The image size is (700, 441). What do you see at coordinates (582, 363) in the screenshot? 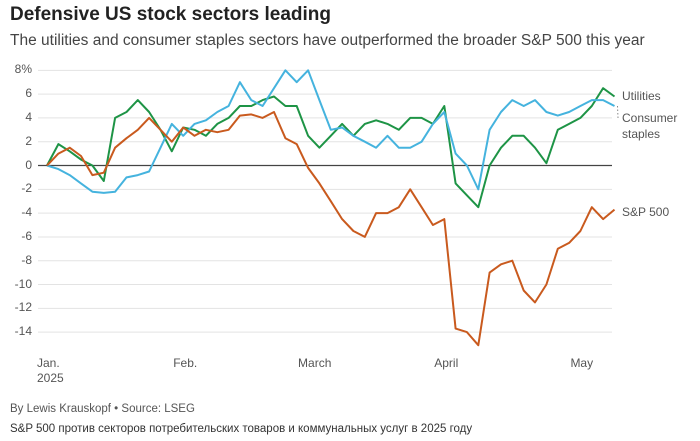
I see `x-tick-label: May` at bounding box center [582, 363].